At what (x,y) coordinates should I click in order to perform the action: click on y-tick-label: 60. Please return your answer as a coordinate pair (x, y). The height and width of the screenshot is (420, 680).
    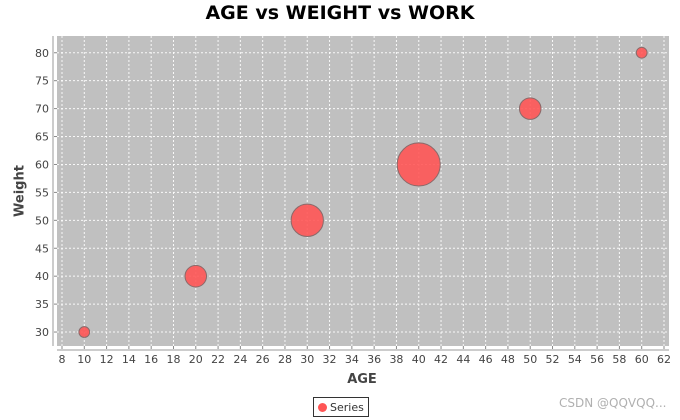
    Looking at the image, I should click on (42, 164).